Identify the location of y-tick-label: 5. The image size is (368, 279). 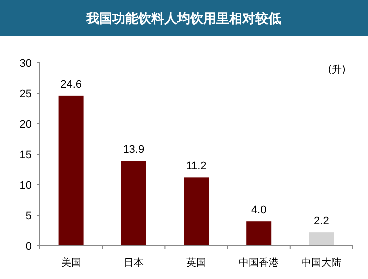
(29, 216).